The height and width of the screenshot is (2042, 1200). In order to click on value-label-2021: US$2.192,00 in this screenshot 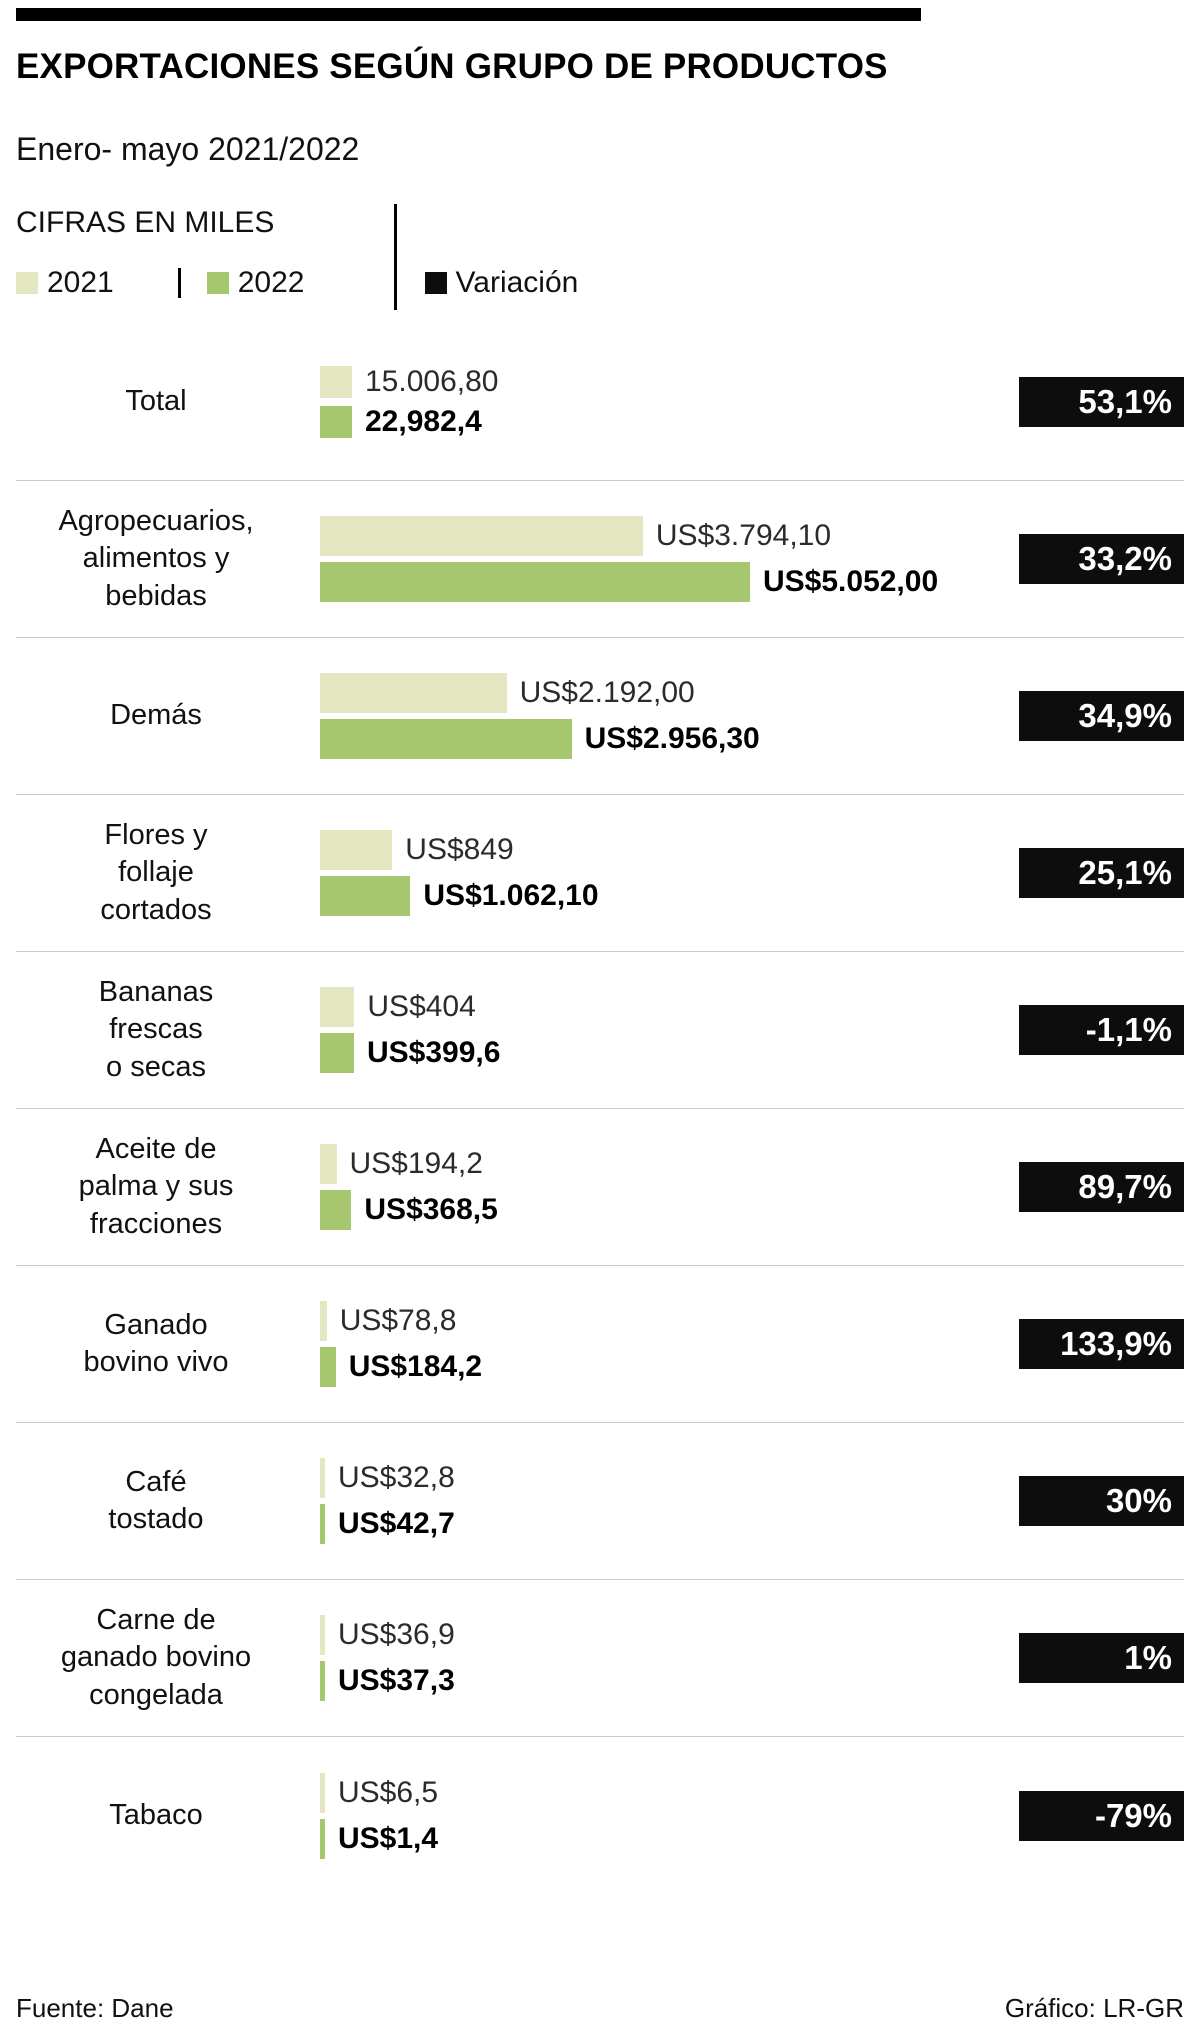, I will do `click(607, 692)`.